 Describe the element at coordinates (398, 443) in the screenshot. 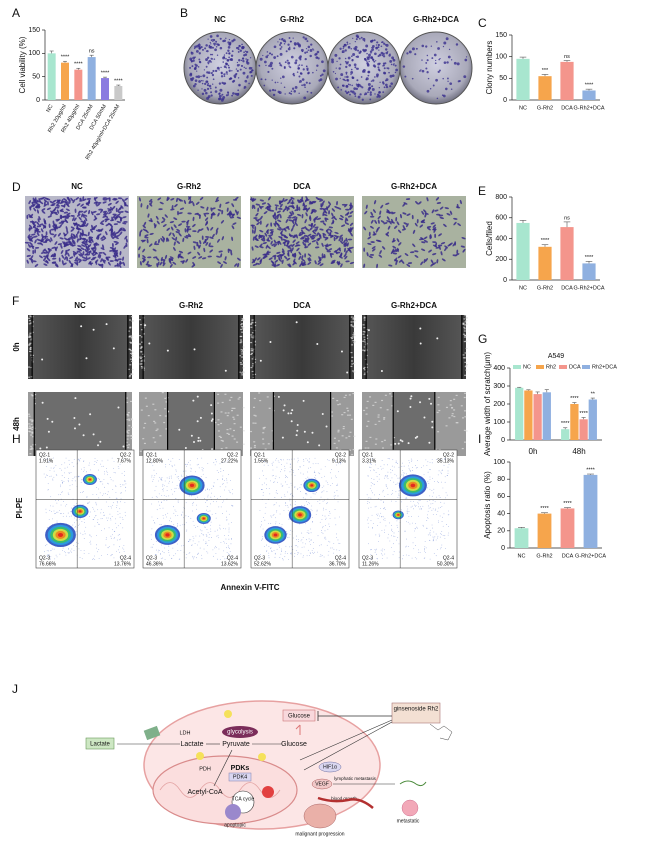

I see `floating-cell` at that location.